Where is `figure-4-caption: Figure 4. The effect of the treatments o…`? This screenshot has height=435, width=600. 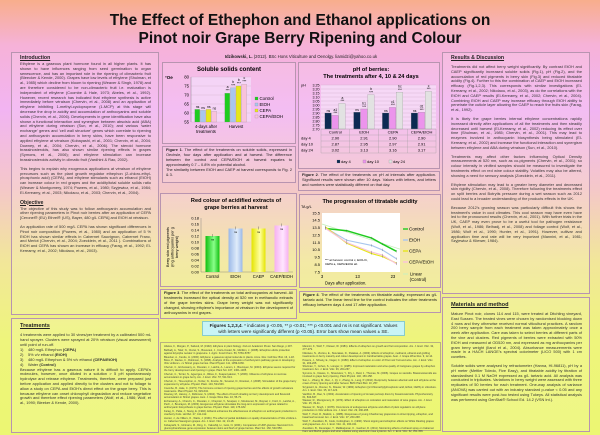
figure-4-caption: Figure 4. The effect of the treatments o… is located at coordinates (370, 302).